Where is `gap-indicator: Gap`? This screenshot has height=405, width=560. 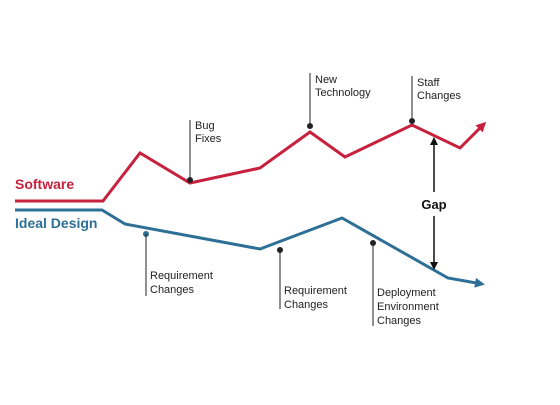
gap-indicator: Gap is located at coordinates (434, 203).